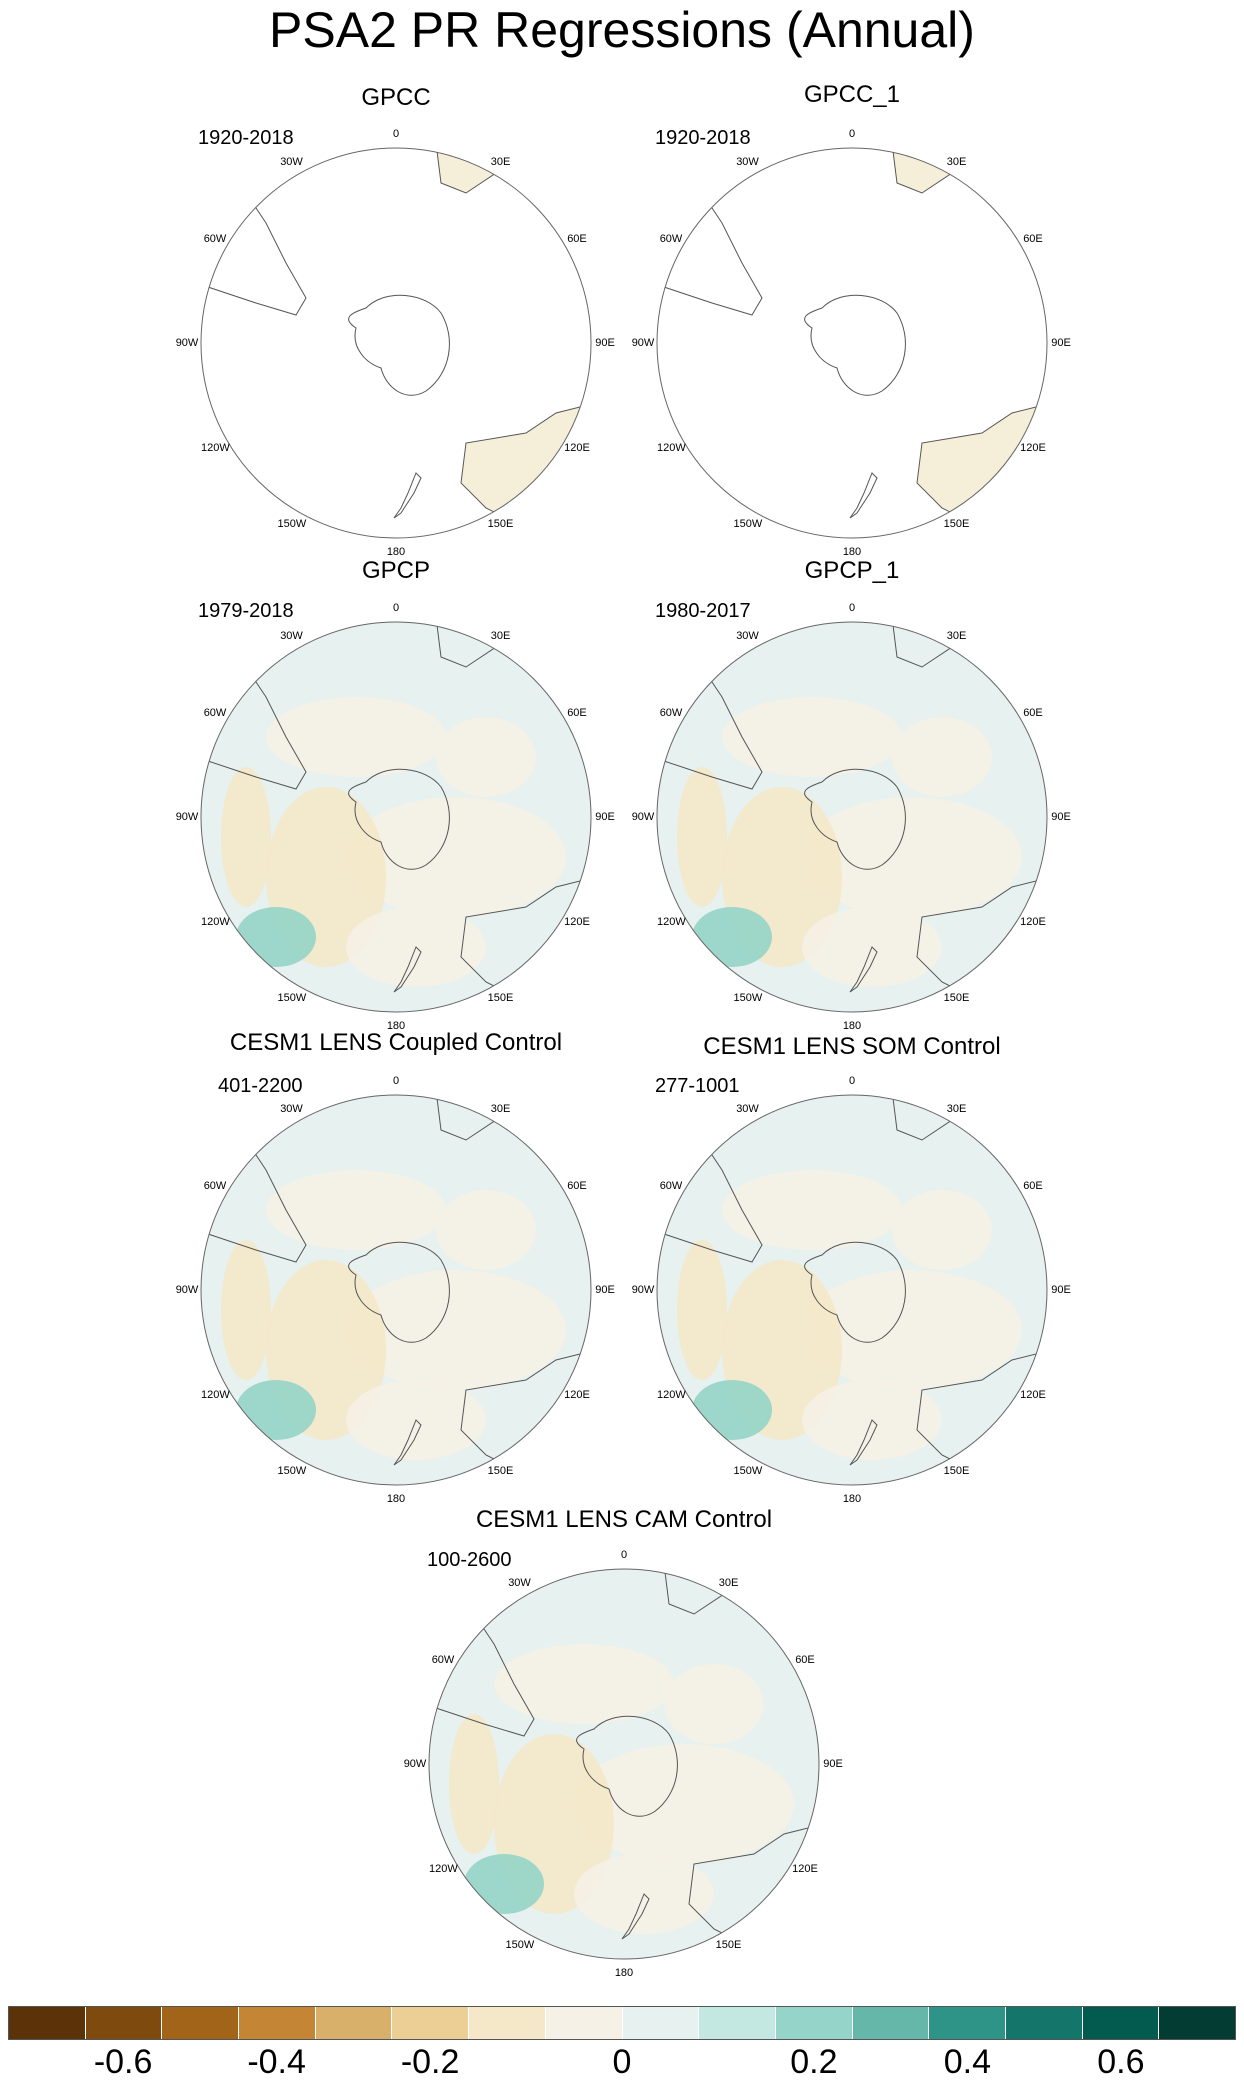 The height and width of the screenshot is (2086, 1244). What do you see at coordinates (276, 2062) in the screenshot?
I see `colorbar-tick-label: -0.4` at bounding box center [276, 2062].